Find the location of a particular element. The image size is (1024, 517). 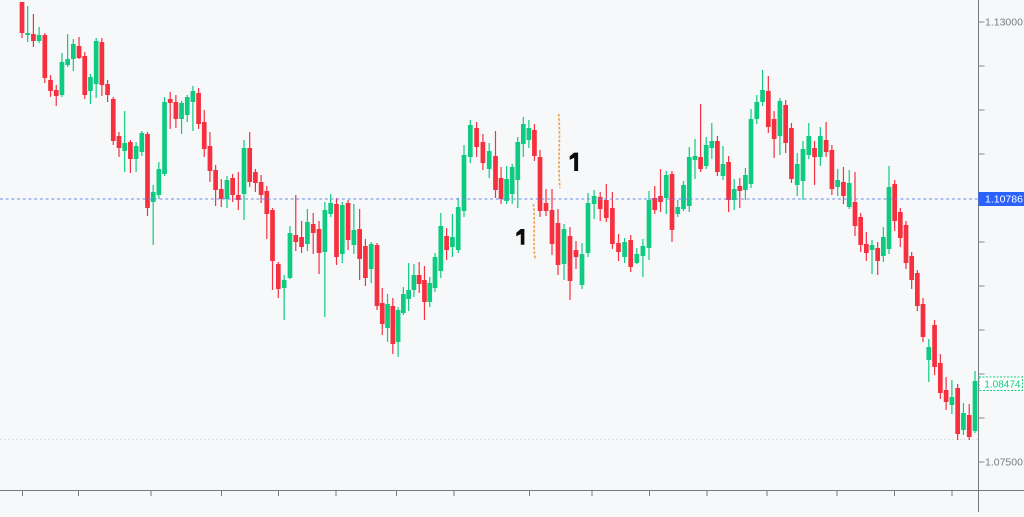

svg-text: 1.07500 is located at coordinates (1004, 463).